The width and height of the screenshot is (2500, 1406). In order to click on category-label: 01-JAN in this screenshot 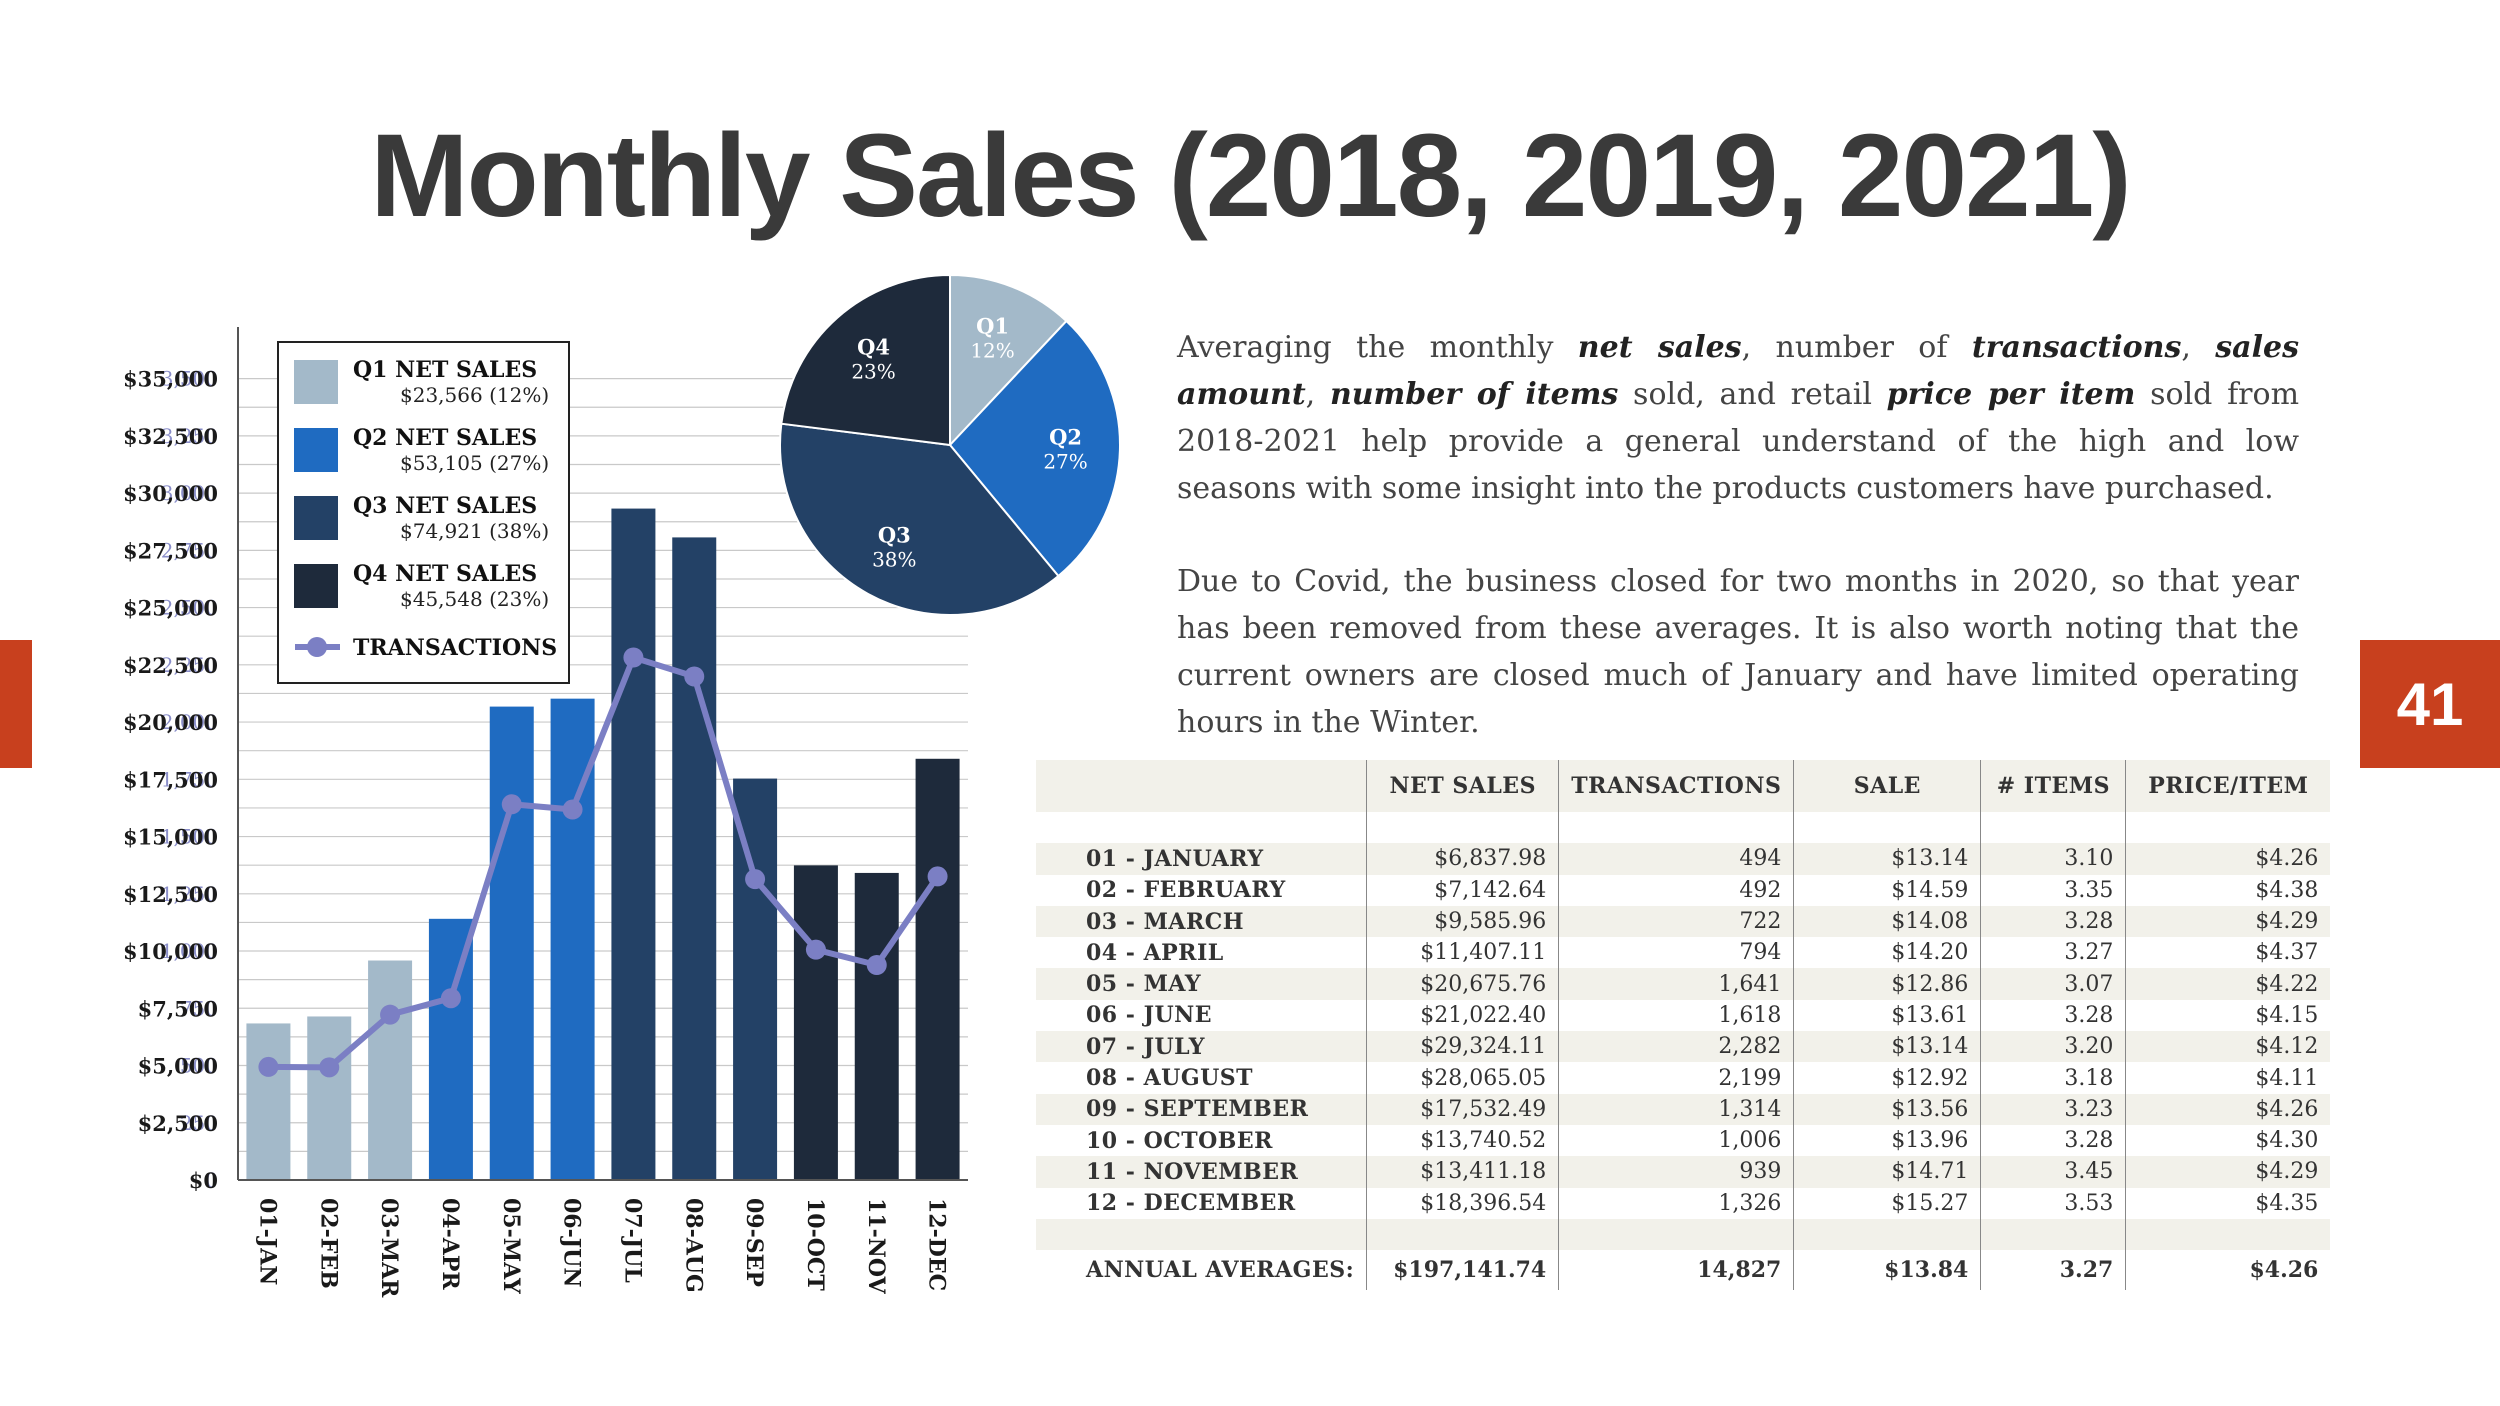, I will do `click(267, 1241)`.